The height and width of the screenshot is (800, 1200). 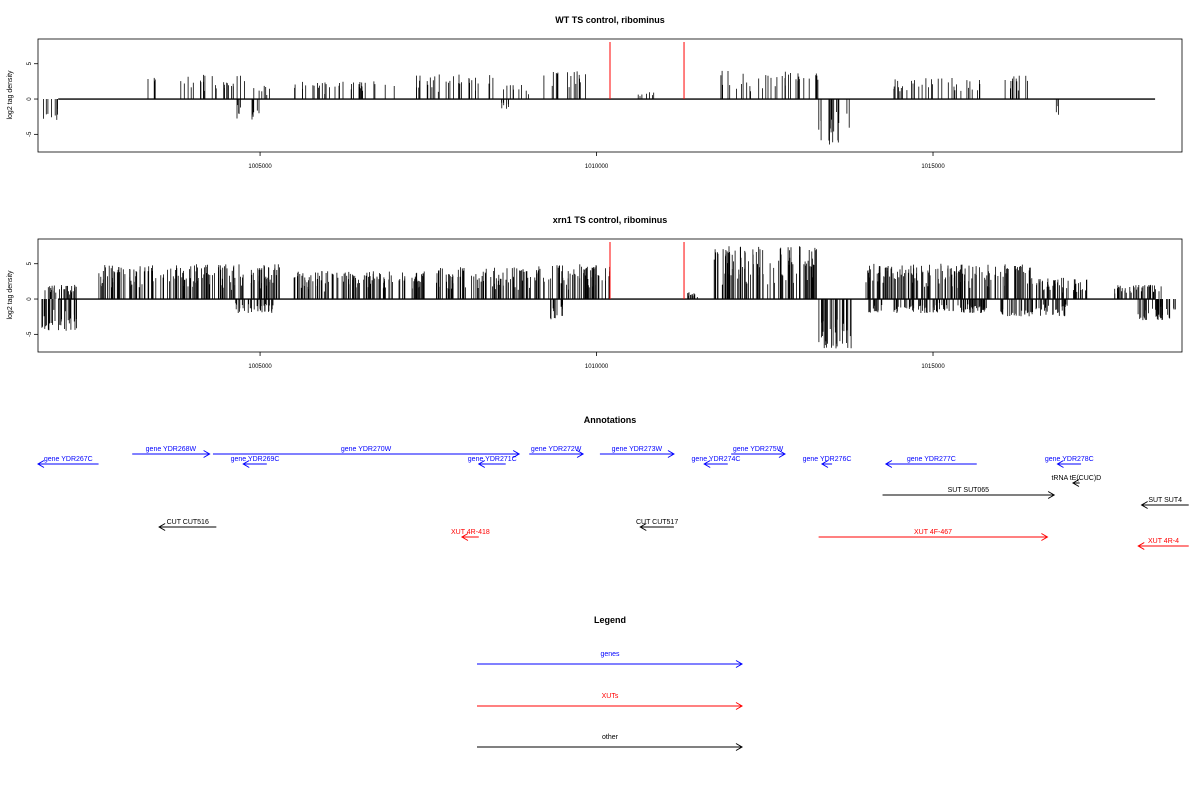 I want to click on legend-item-genes: genes, so click(x=610, y=659).